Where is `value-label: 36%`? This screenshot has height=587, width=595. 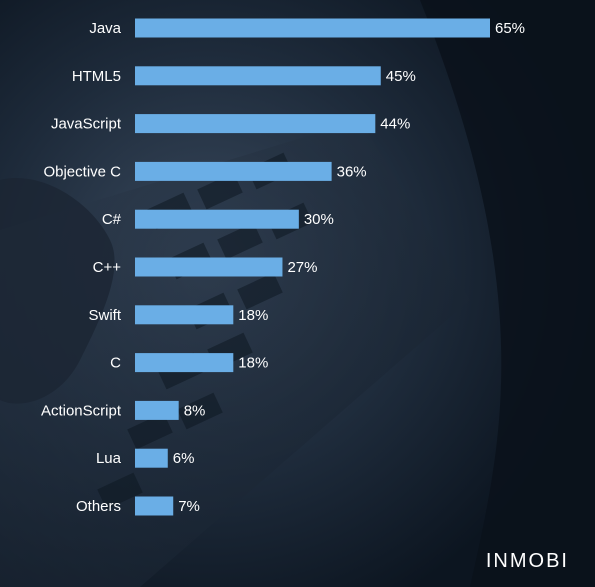
value-label: 36% is located at coordinates (352, 171).